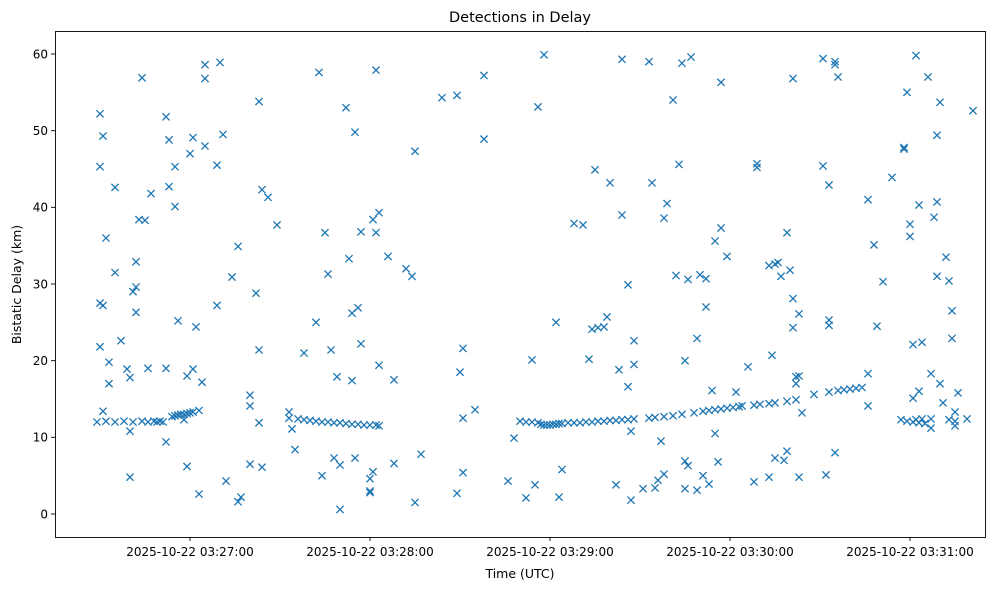  What do you see at coordinates (40, 438) in the screenshot?
I see `y-tick-label: 10` at bounding box center [40, 438].